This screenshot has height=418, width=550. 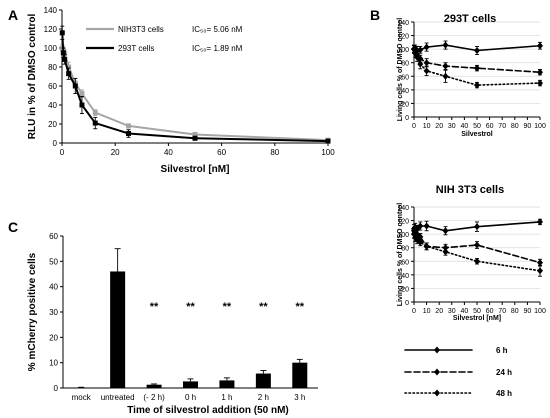 What do you see at coordinates (53, 312) in the screenshot?
I see `y-tick-label: 30` at bounding box center [53, 312].